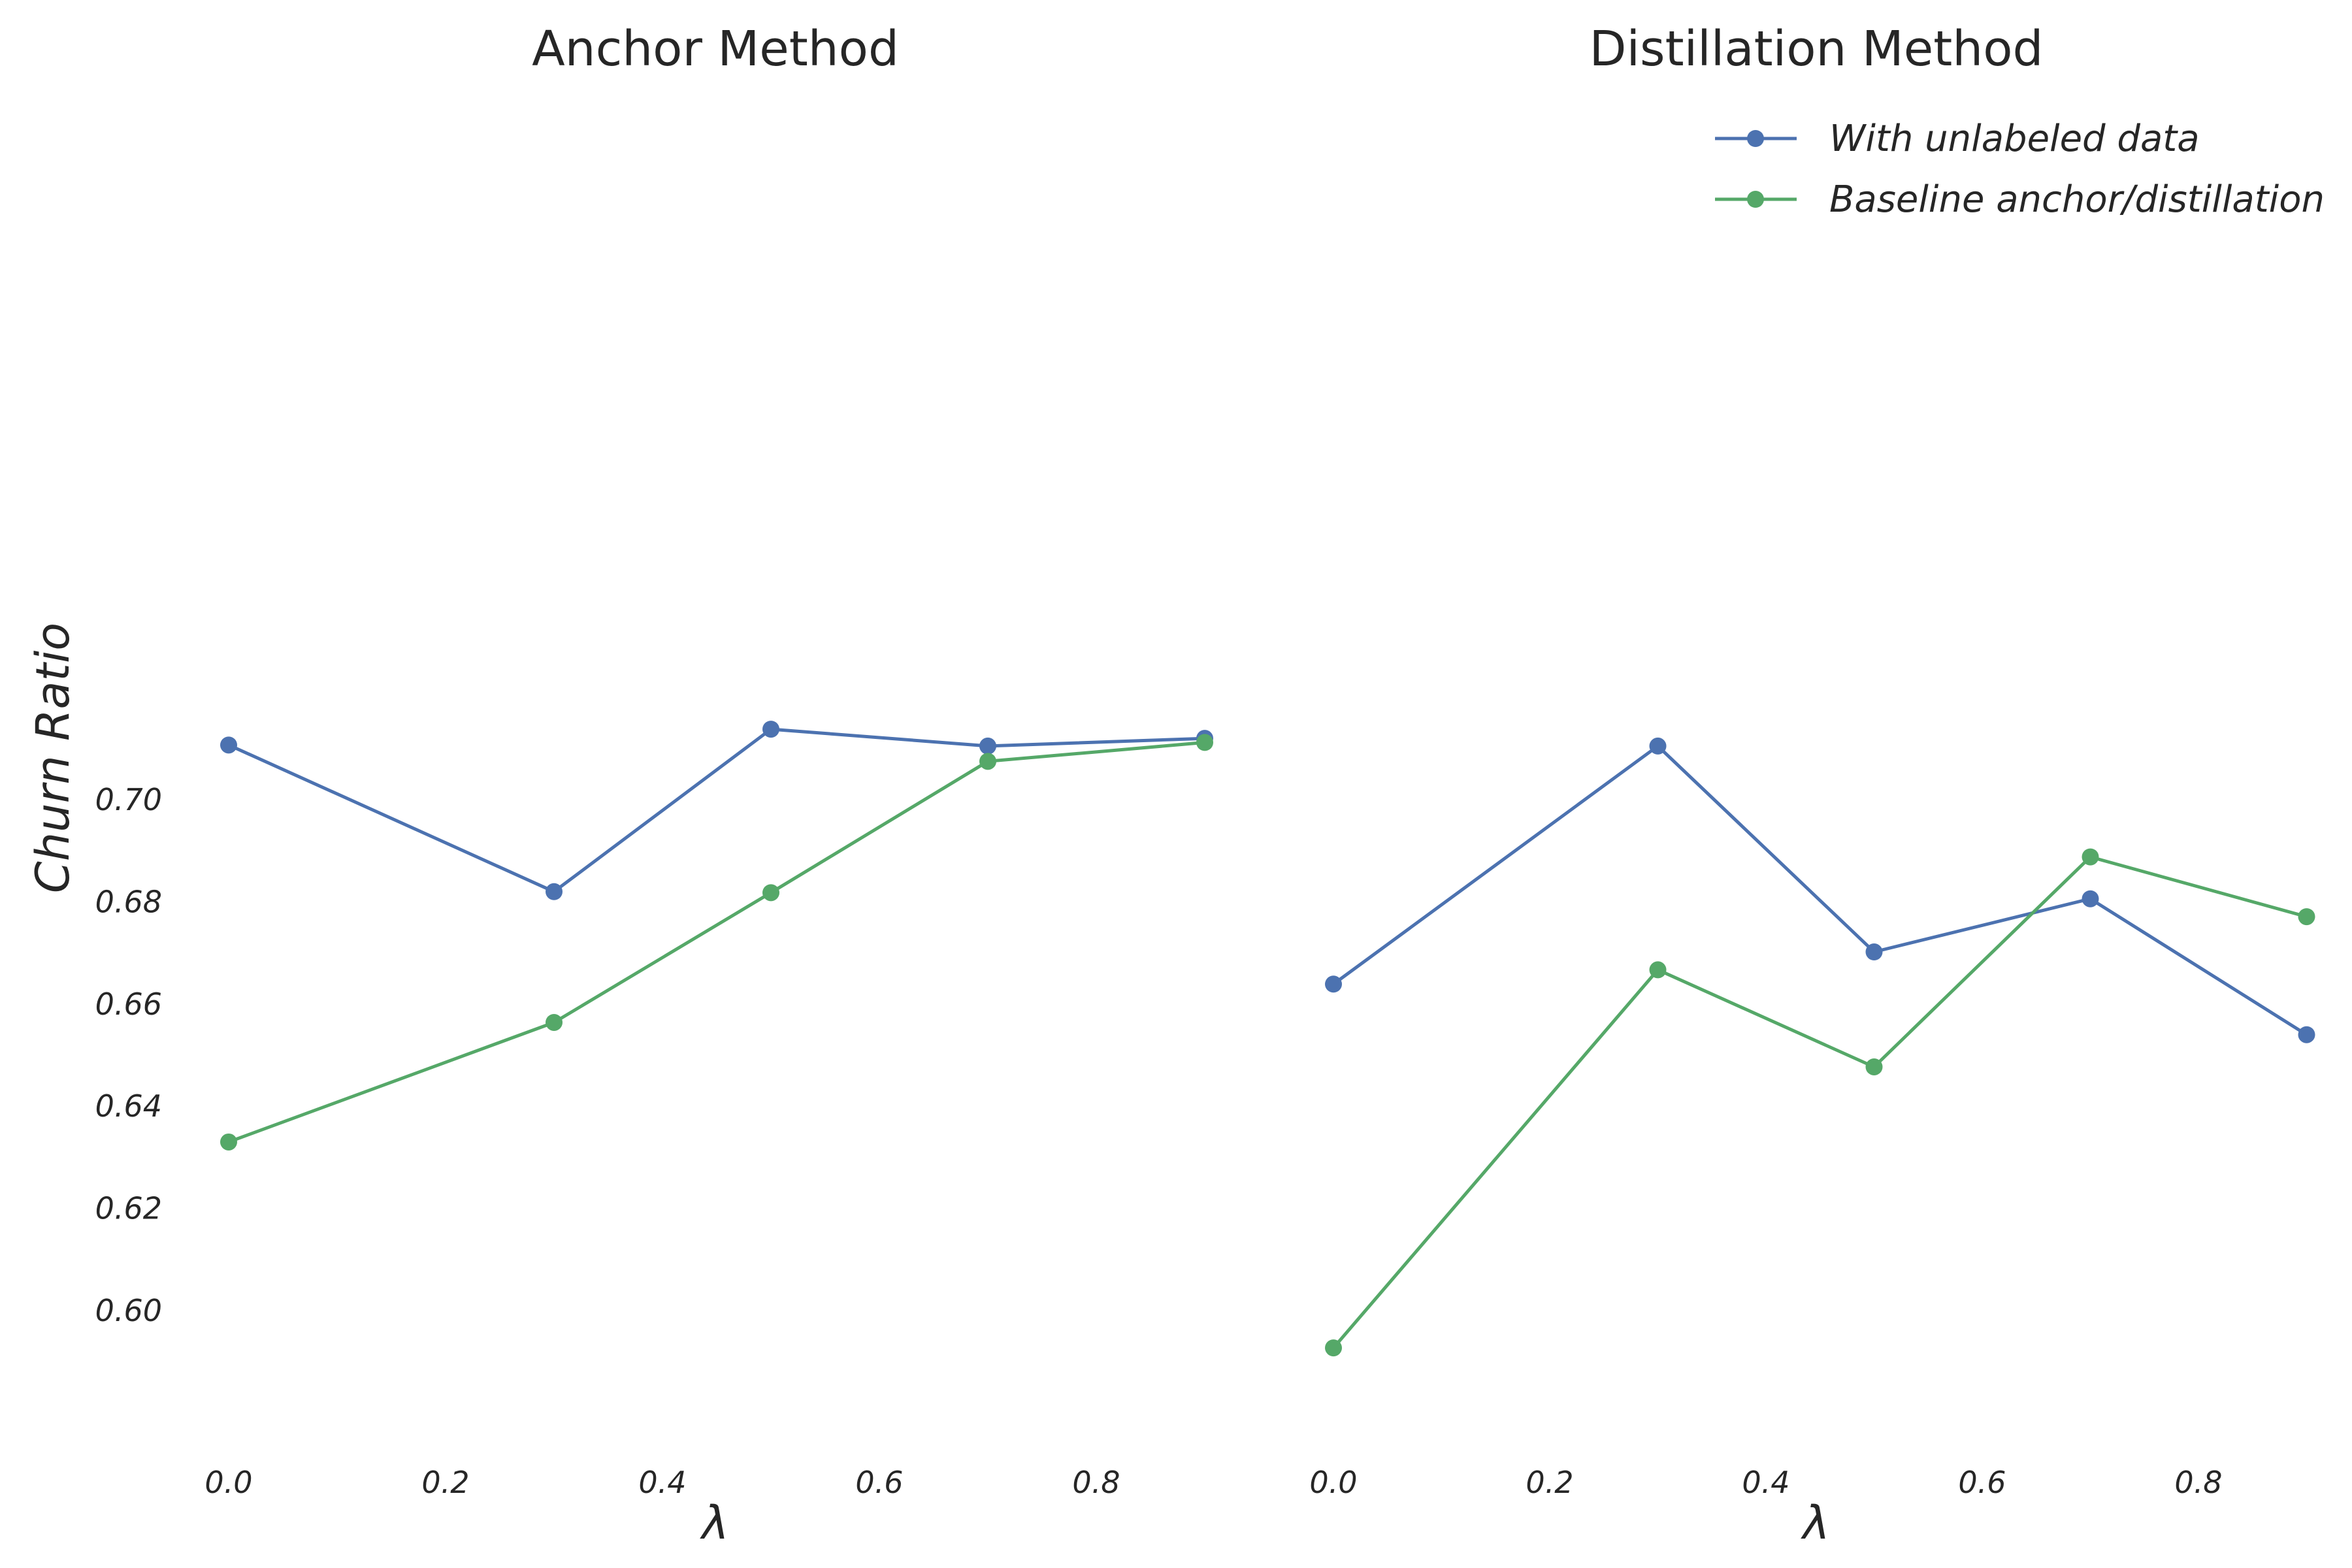 The height and width of the screenshot is (1568, 2352). I want to click on anchor-x-tick-label: 0.0, so click(228, 1482).